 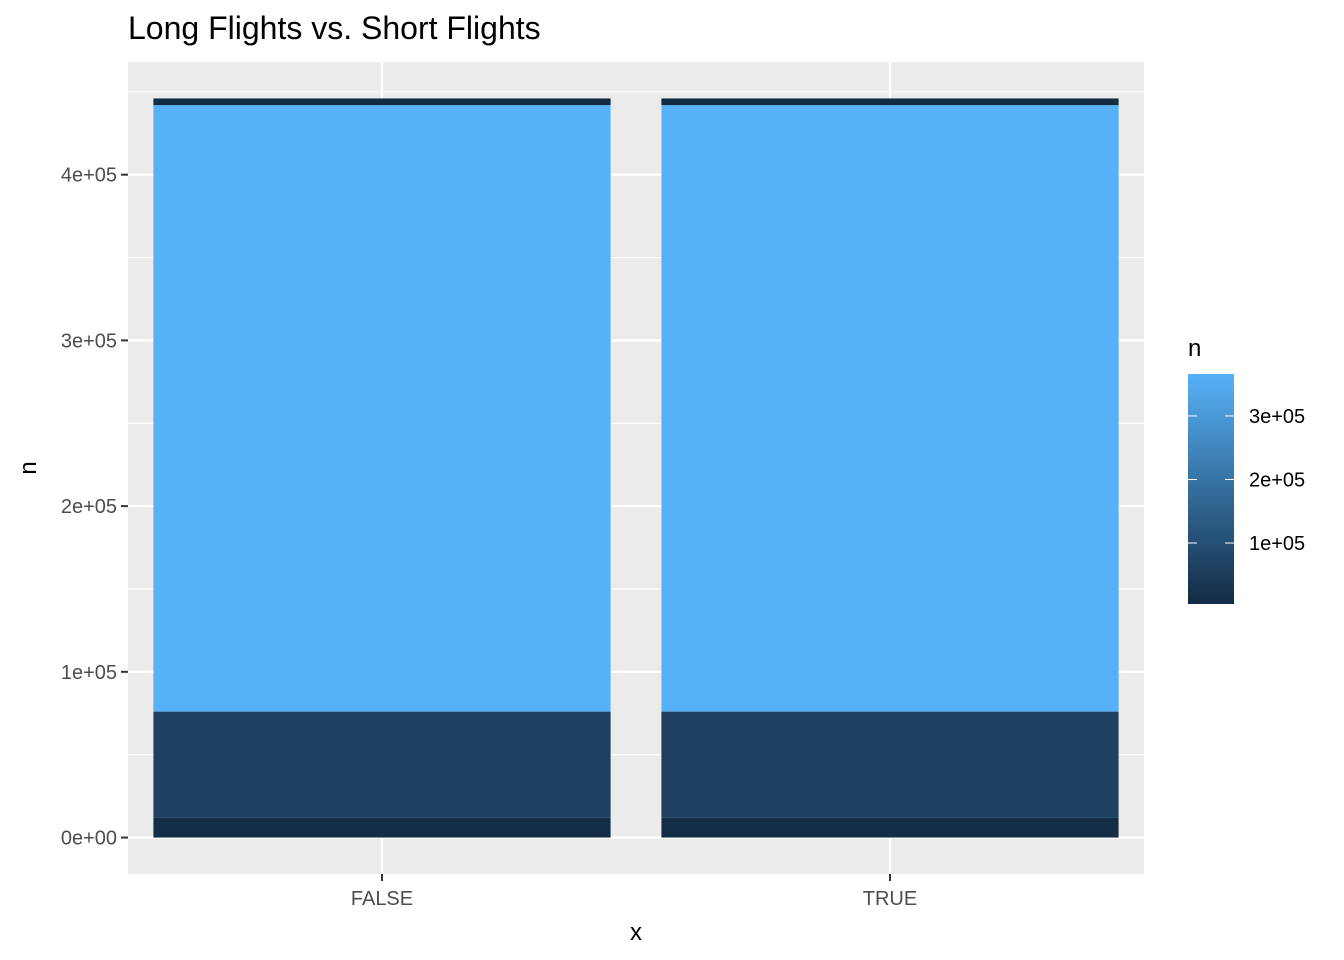 What do you see at coordinates (1194, 348) in the screenshot?
I see `legend-title: n` at bounding box center [1194, 348].